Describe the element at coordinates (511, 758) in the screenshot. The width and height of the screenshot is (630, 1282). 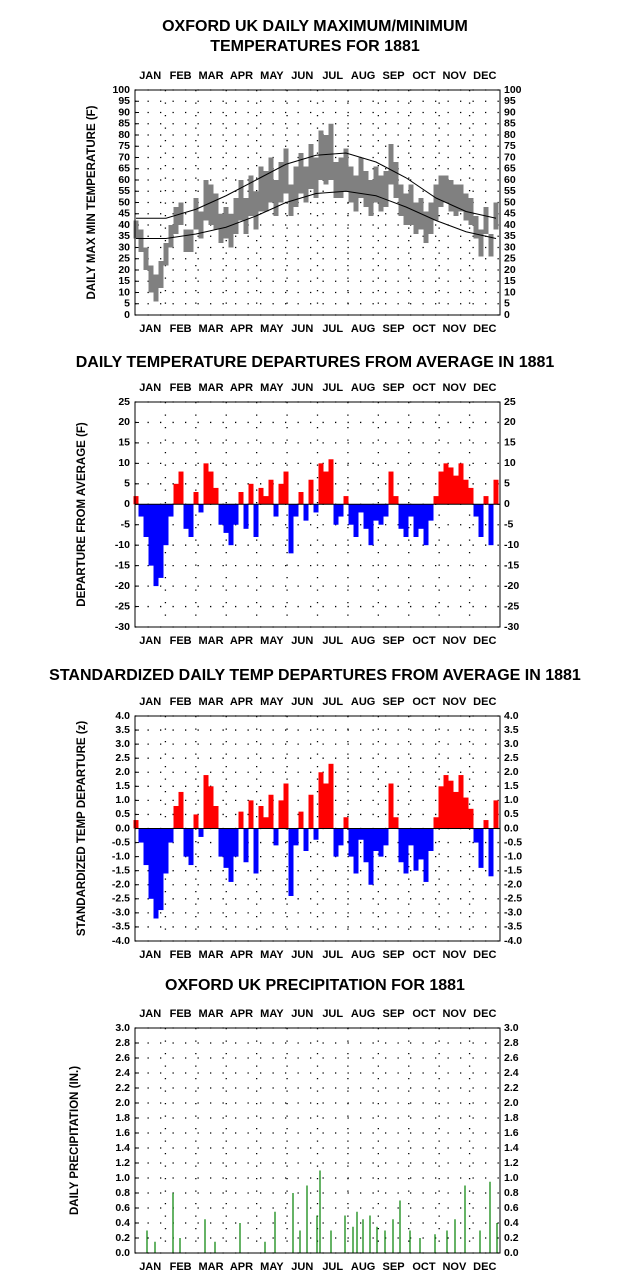
I see `y2-tick-label: 2.5` at that location.